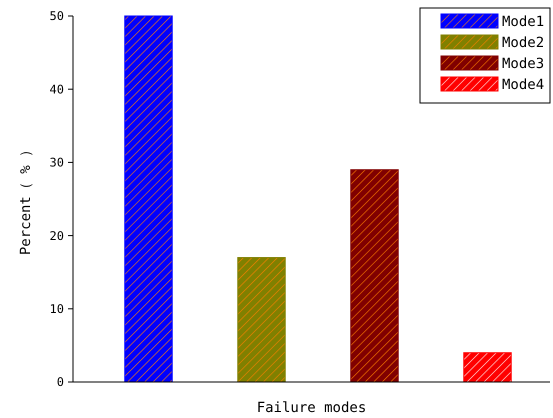 The height and width of the screenshot is (418, 553). Describe the element at coordinates (57, 163) in the screenshot. I see `y-tick-label: 30` at that location.